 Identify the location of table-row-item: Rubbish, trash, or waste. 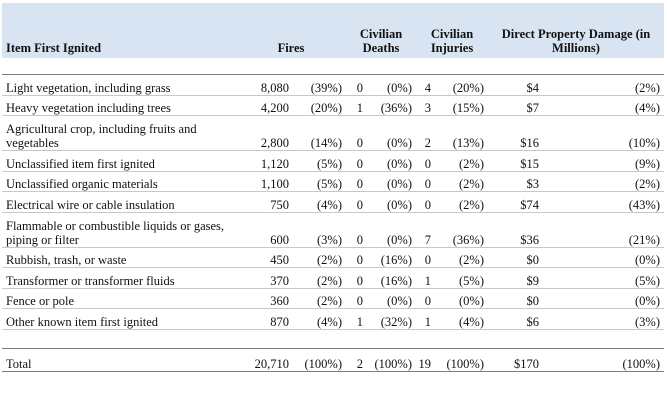
(119, 257).